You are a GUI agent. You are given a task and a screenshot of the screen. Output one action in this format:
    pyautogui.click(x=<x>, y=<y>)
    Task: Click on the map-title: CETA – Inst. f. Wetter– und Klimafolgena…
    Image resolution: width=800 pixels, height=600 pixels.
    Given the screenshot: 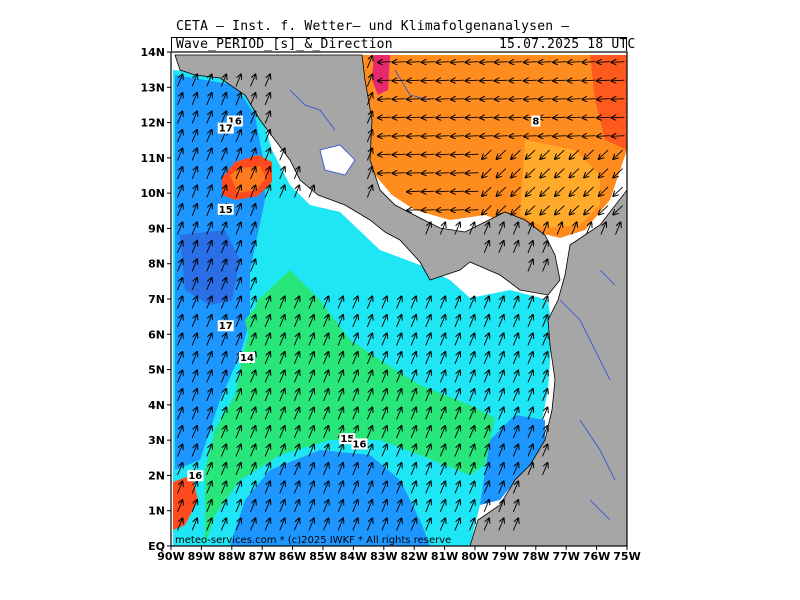 What is the action you would take?
    pyautogui.click(x=373, y=26)
    